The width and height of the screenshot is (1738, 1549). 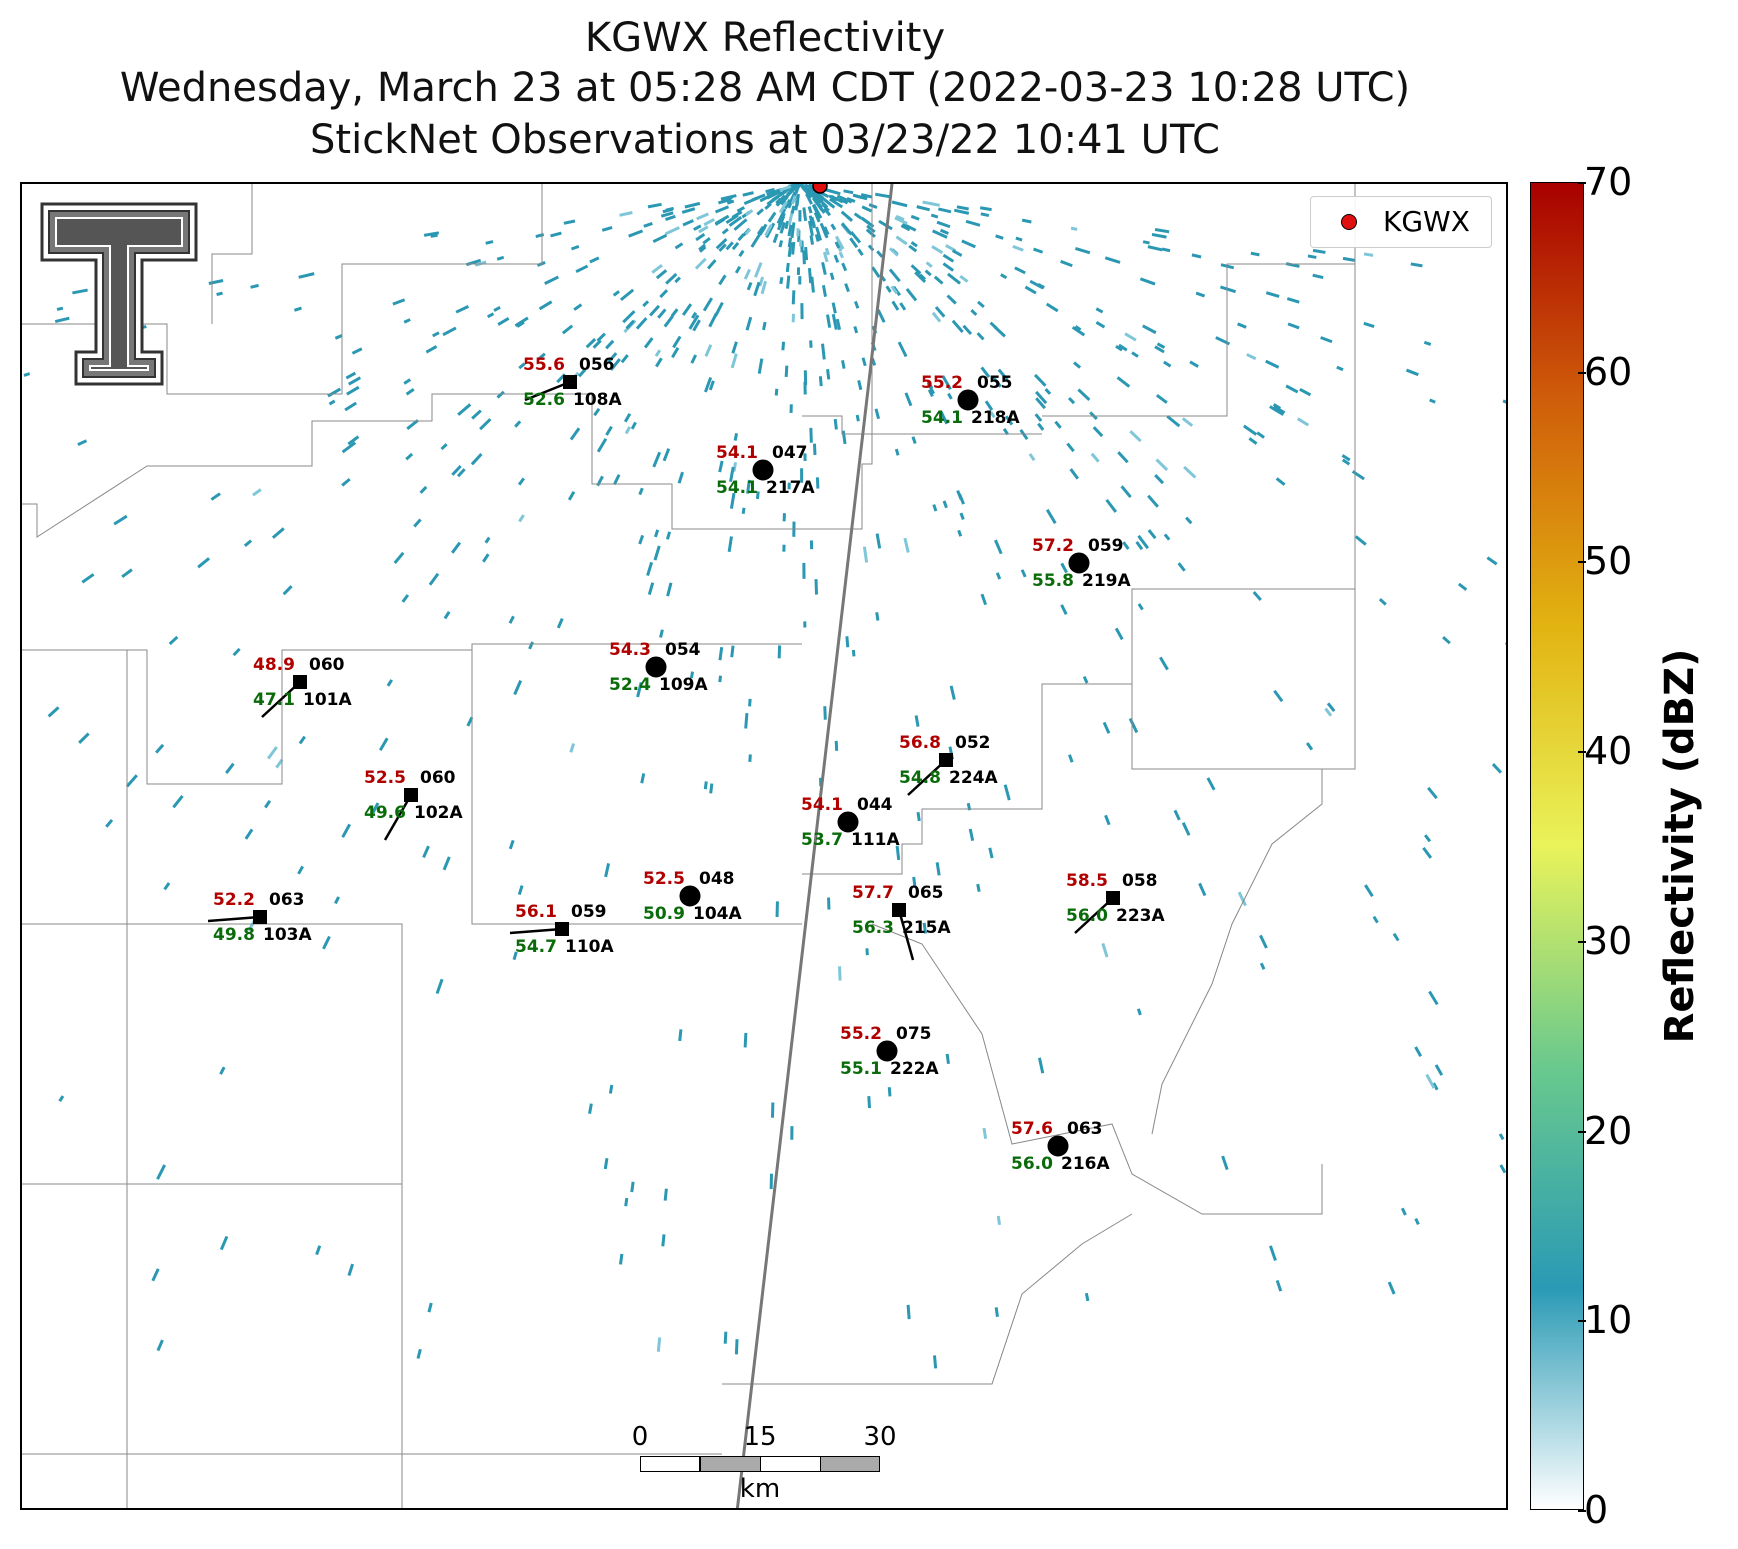 I want to click on station-102A: 52.5 060 49.6 102A, so click(x=413, y=804).